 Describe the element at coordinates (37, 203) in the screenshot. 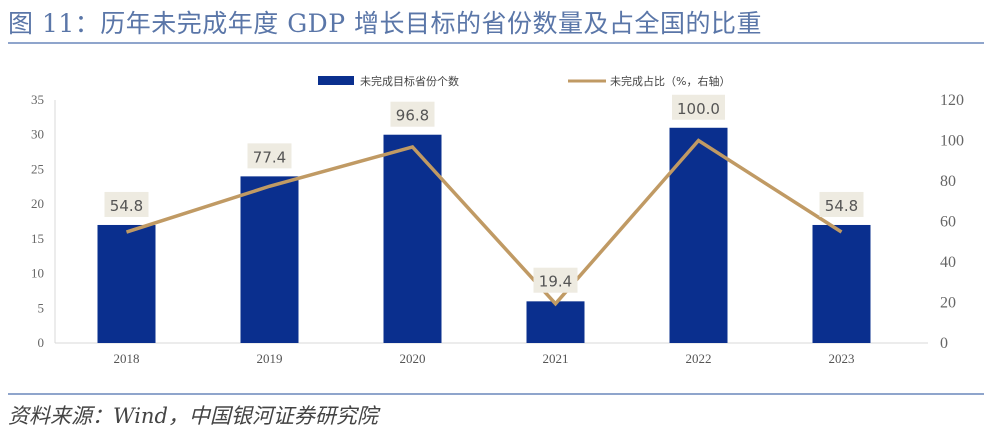

I see `left-axis-tick-label: 20` at that location.